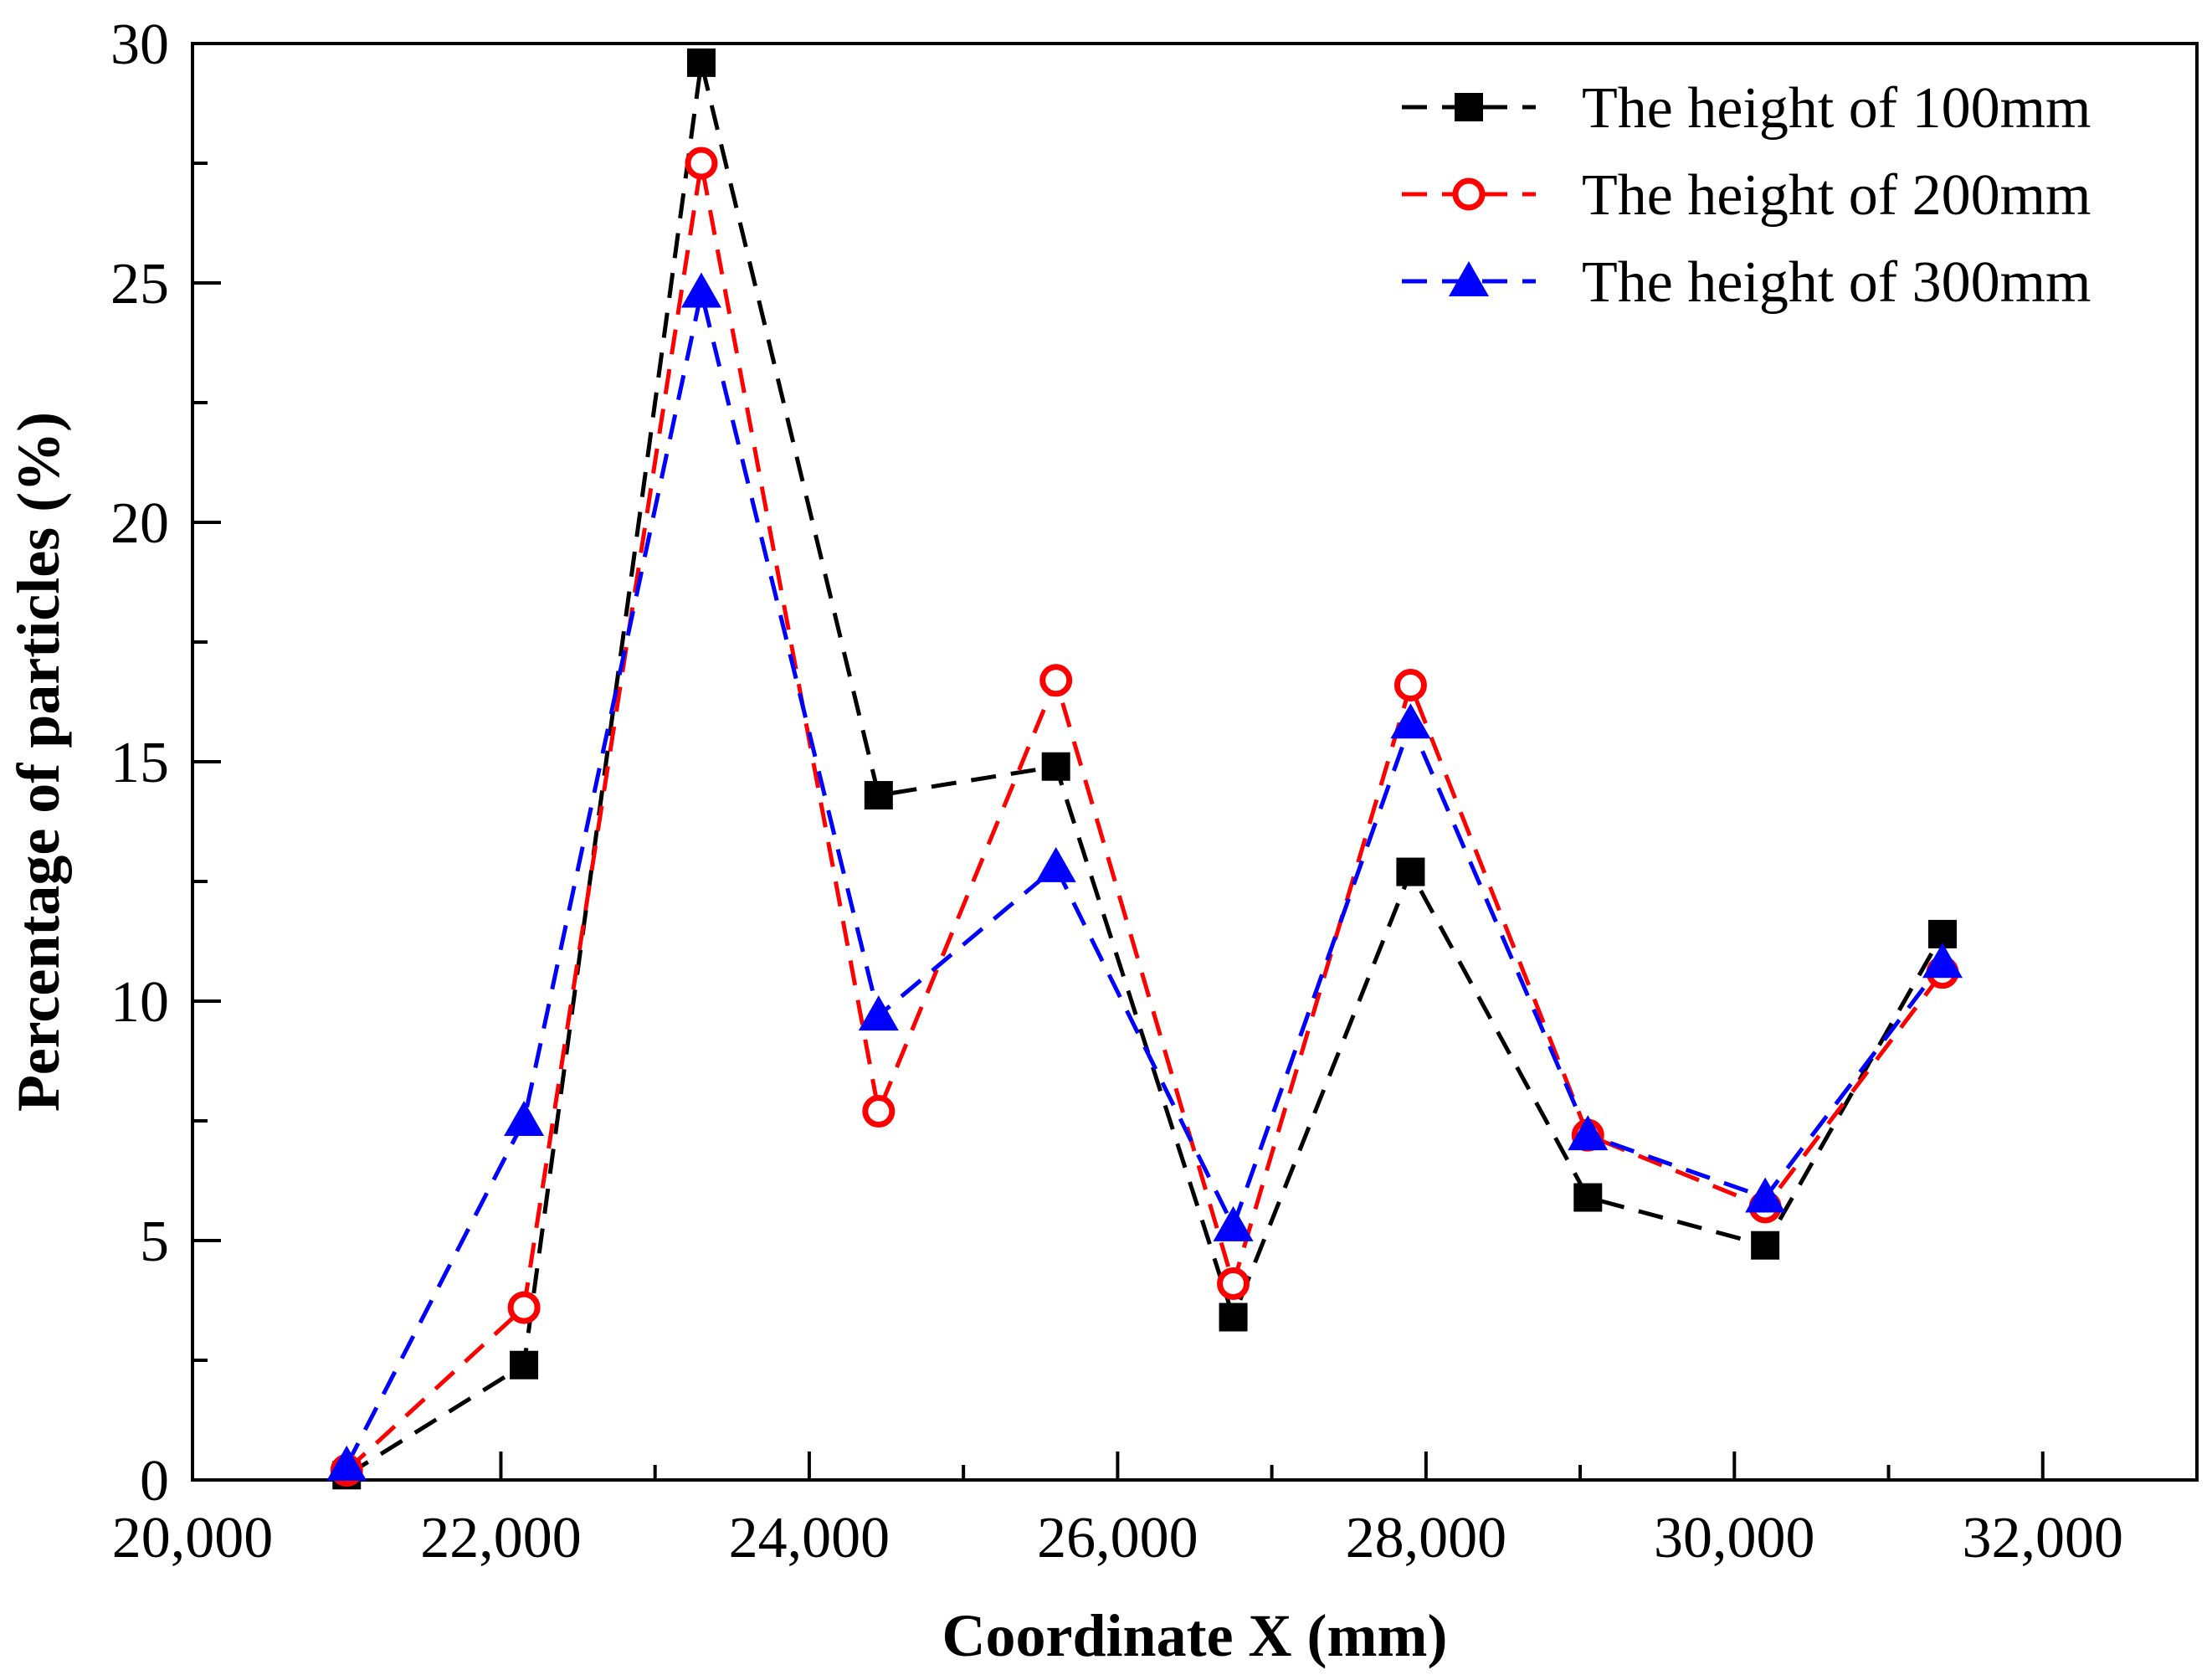 This screenshot has width=2212, height=1675. Describe the element at coordinates (38, 762) in the screenshot. I see `y-axis-title: Percentage of particles (%)` at that location.